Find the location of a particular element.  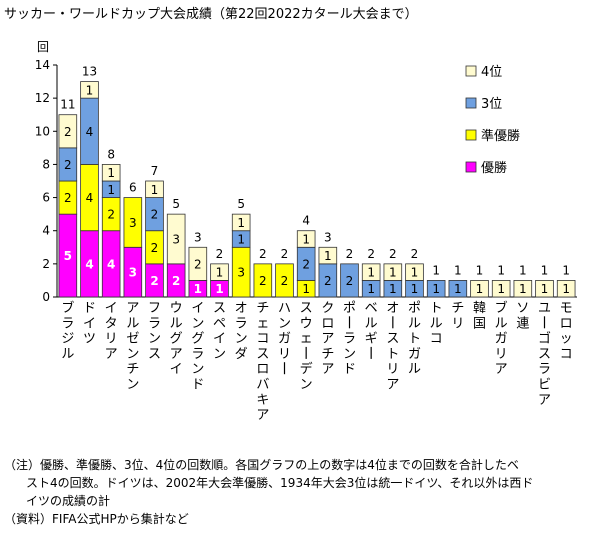

x-category-label-char: ク is located at coordinates (327, 308).